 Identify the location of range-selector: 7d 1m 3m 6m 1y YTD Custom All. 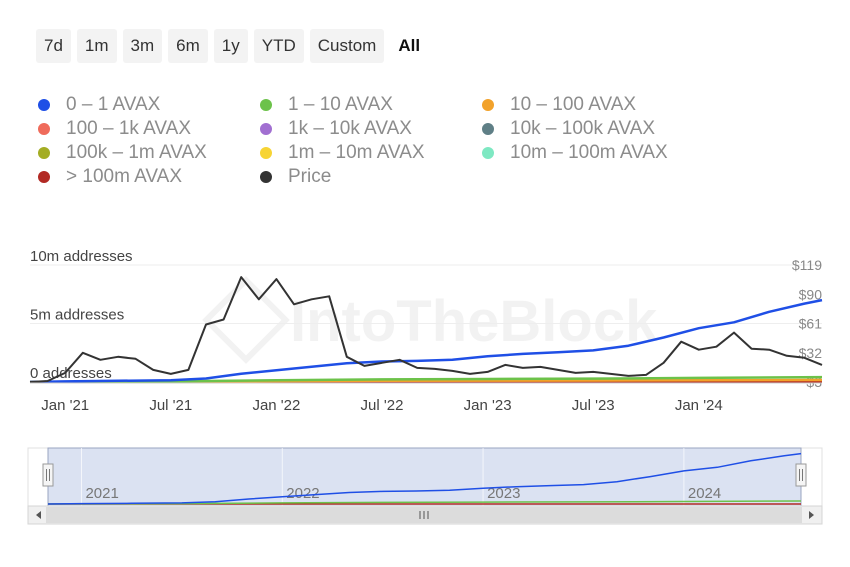
(232, 46).